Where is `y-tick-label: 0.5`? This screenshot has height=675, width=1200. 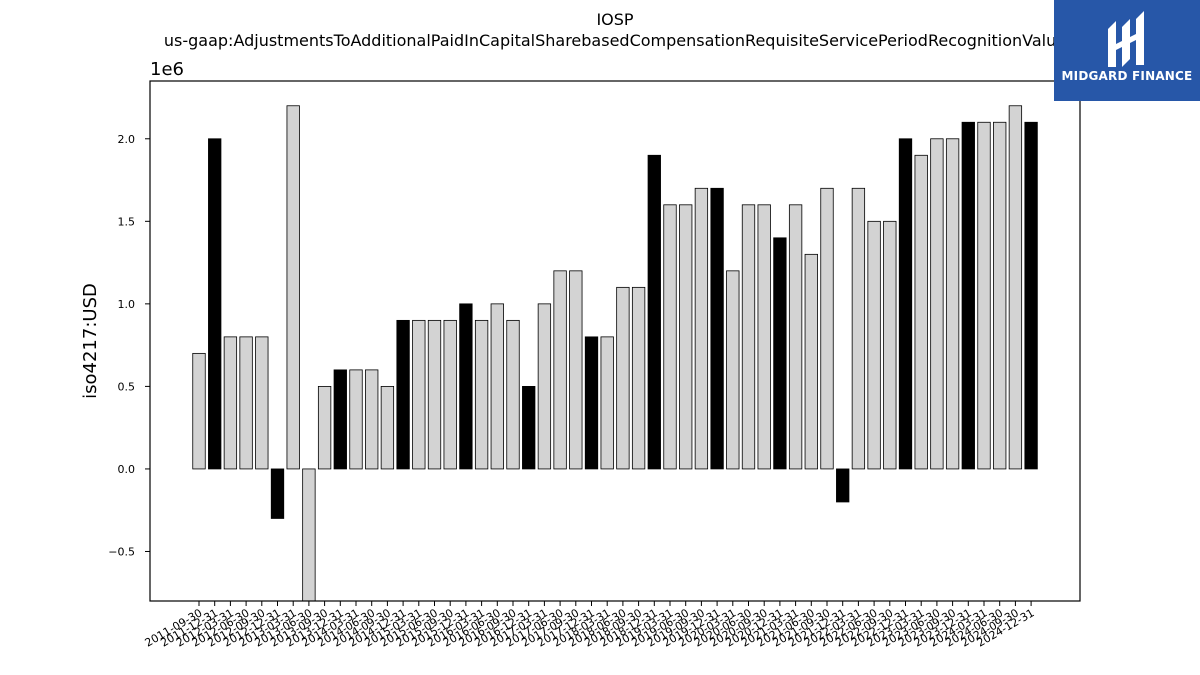 y-tick-label: 0.5 is located at coordinates (127, 386).